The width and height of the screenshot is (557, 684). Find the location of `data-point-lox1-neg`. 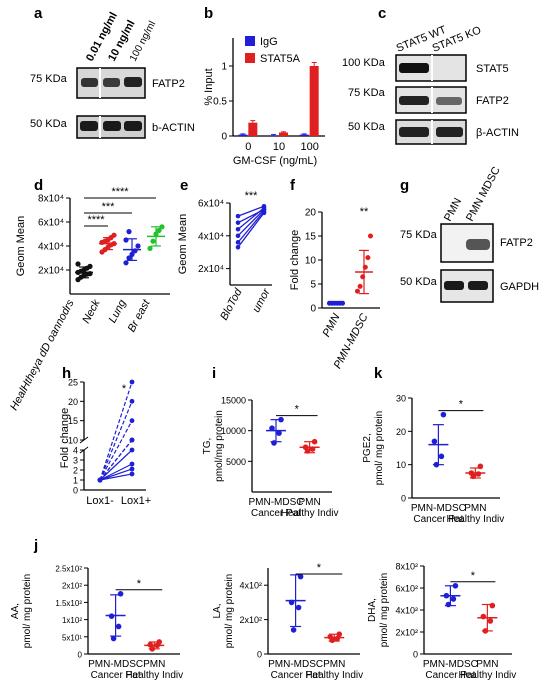

data-point-lox1-neg is located at coordinates (100, 480).